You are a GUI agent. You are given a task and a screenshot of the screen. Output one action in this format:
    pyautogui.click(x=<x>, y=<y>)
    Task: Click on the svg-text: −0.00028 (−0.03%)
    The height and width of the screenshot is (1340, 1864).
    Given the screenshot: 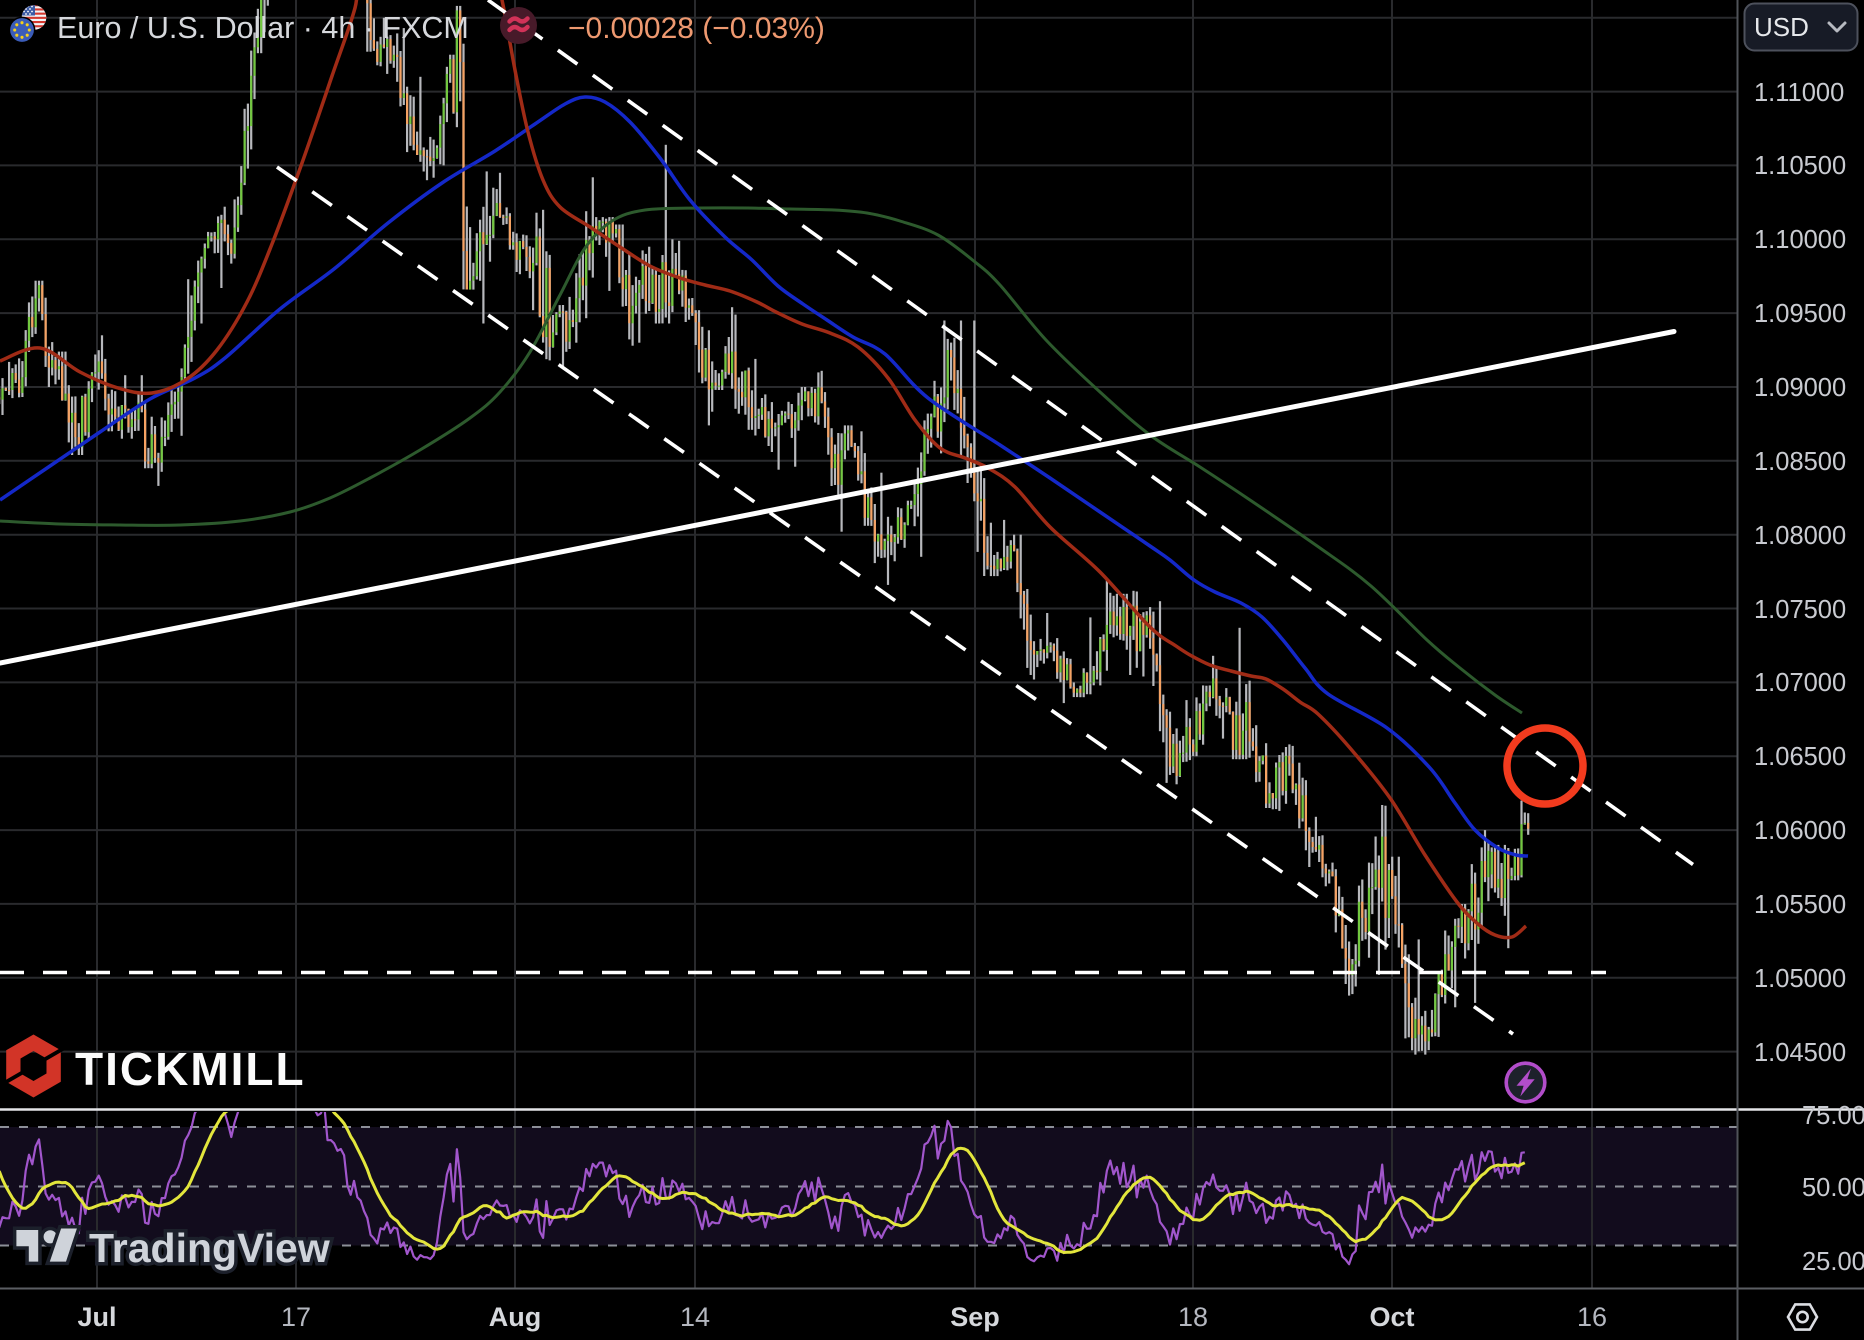 What is the action you would take?
    pyautogui.click(x=696, y=28)
    